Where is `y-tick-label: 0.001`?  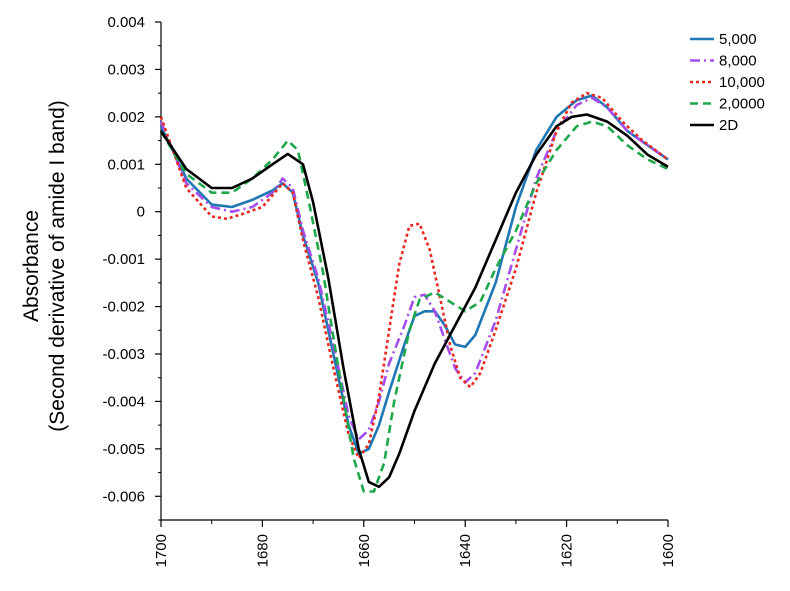 y-tick-label: 0.001 is located at coordinates (126, 164).